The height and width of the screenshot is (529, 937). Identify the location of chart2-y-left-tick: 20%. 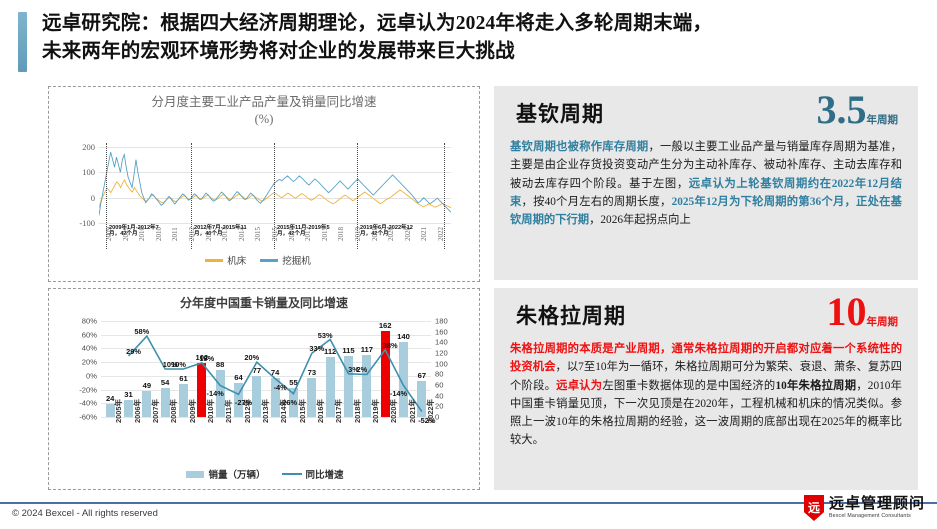
(89, 362).